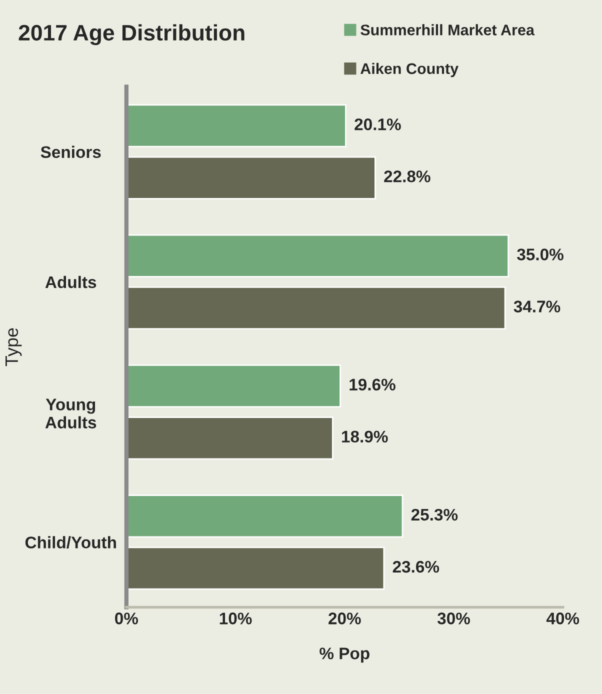 The image size is (602, 694). Describe the element at coordinates (70, 152) in the screenshot. I see `y-tick-label: Seniors` at that location.